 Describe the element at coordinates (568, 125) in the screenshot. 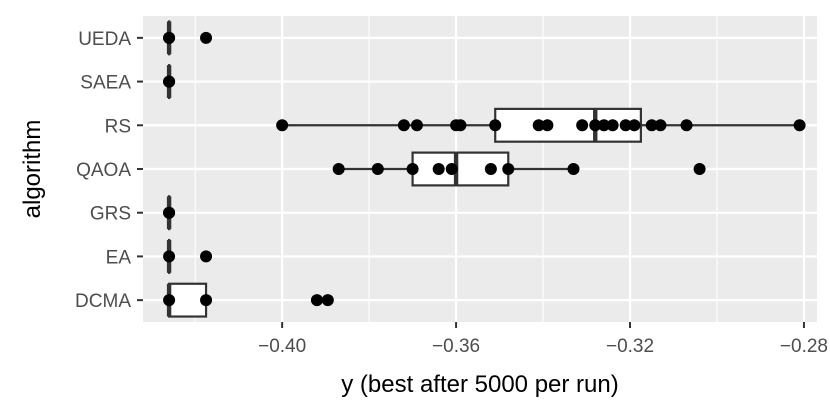

I see `box-iqr` at that location.